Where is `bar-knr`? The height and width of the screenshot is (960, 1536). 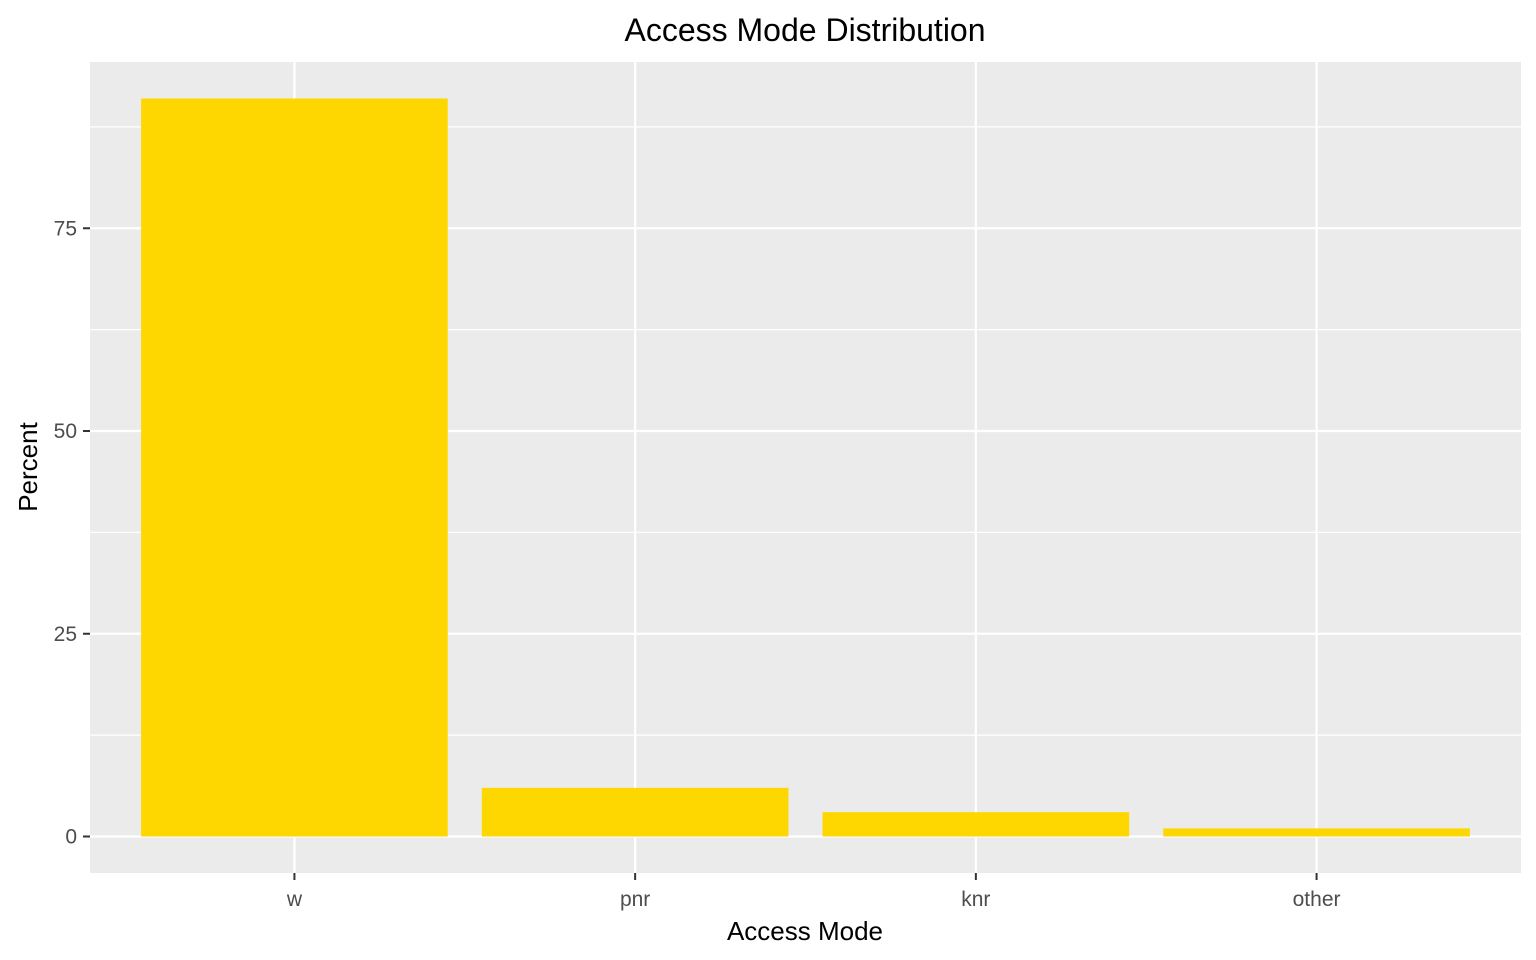
bar-knr is located at coordinates (976, 824).